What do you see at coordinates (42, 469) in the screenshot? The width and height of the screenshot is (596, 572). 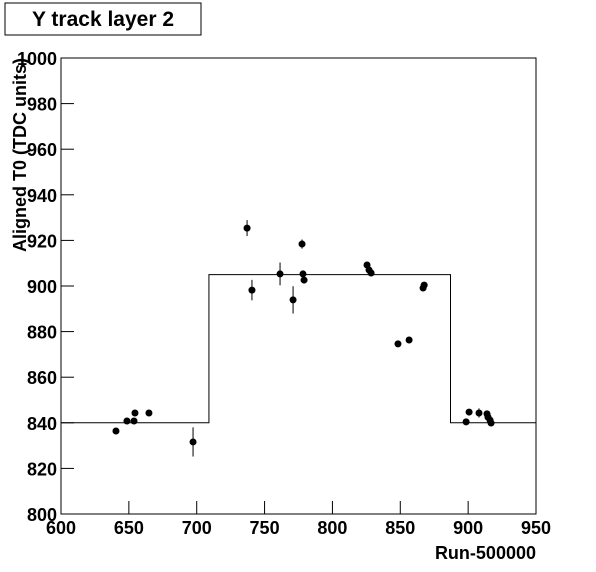 I see `y-tick-label: 820` at bounding box center [42, 469].